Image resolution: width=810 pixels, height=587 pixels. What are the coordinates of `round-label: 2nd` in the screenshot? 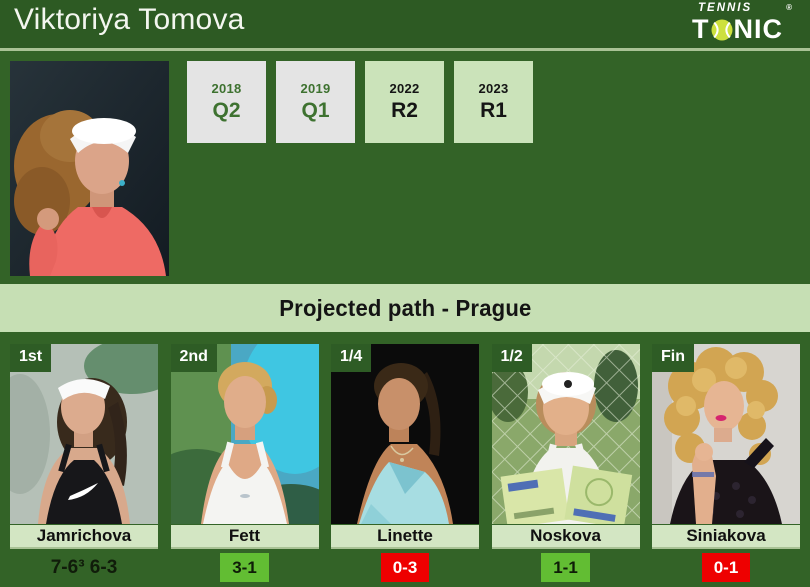 It's located at (193, 358).